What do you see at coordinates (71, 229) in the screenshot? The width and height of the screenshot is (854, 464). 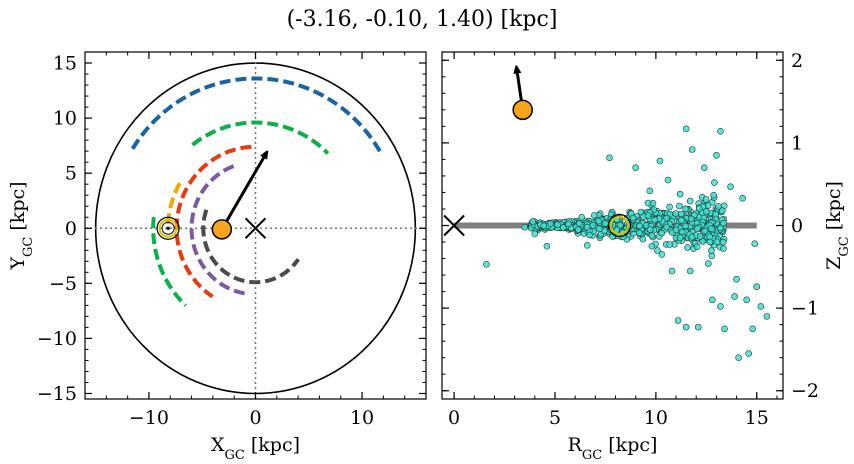 I see `left-y-tick-label: 0` at bounding box center [71, 229].